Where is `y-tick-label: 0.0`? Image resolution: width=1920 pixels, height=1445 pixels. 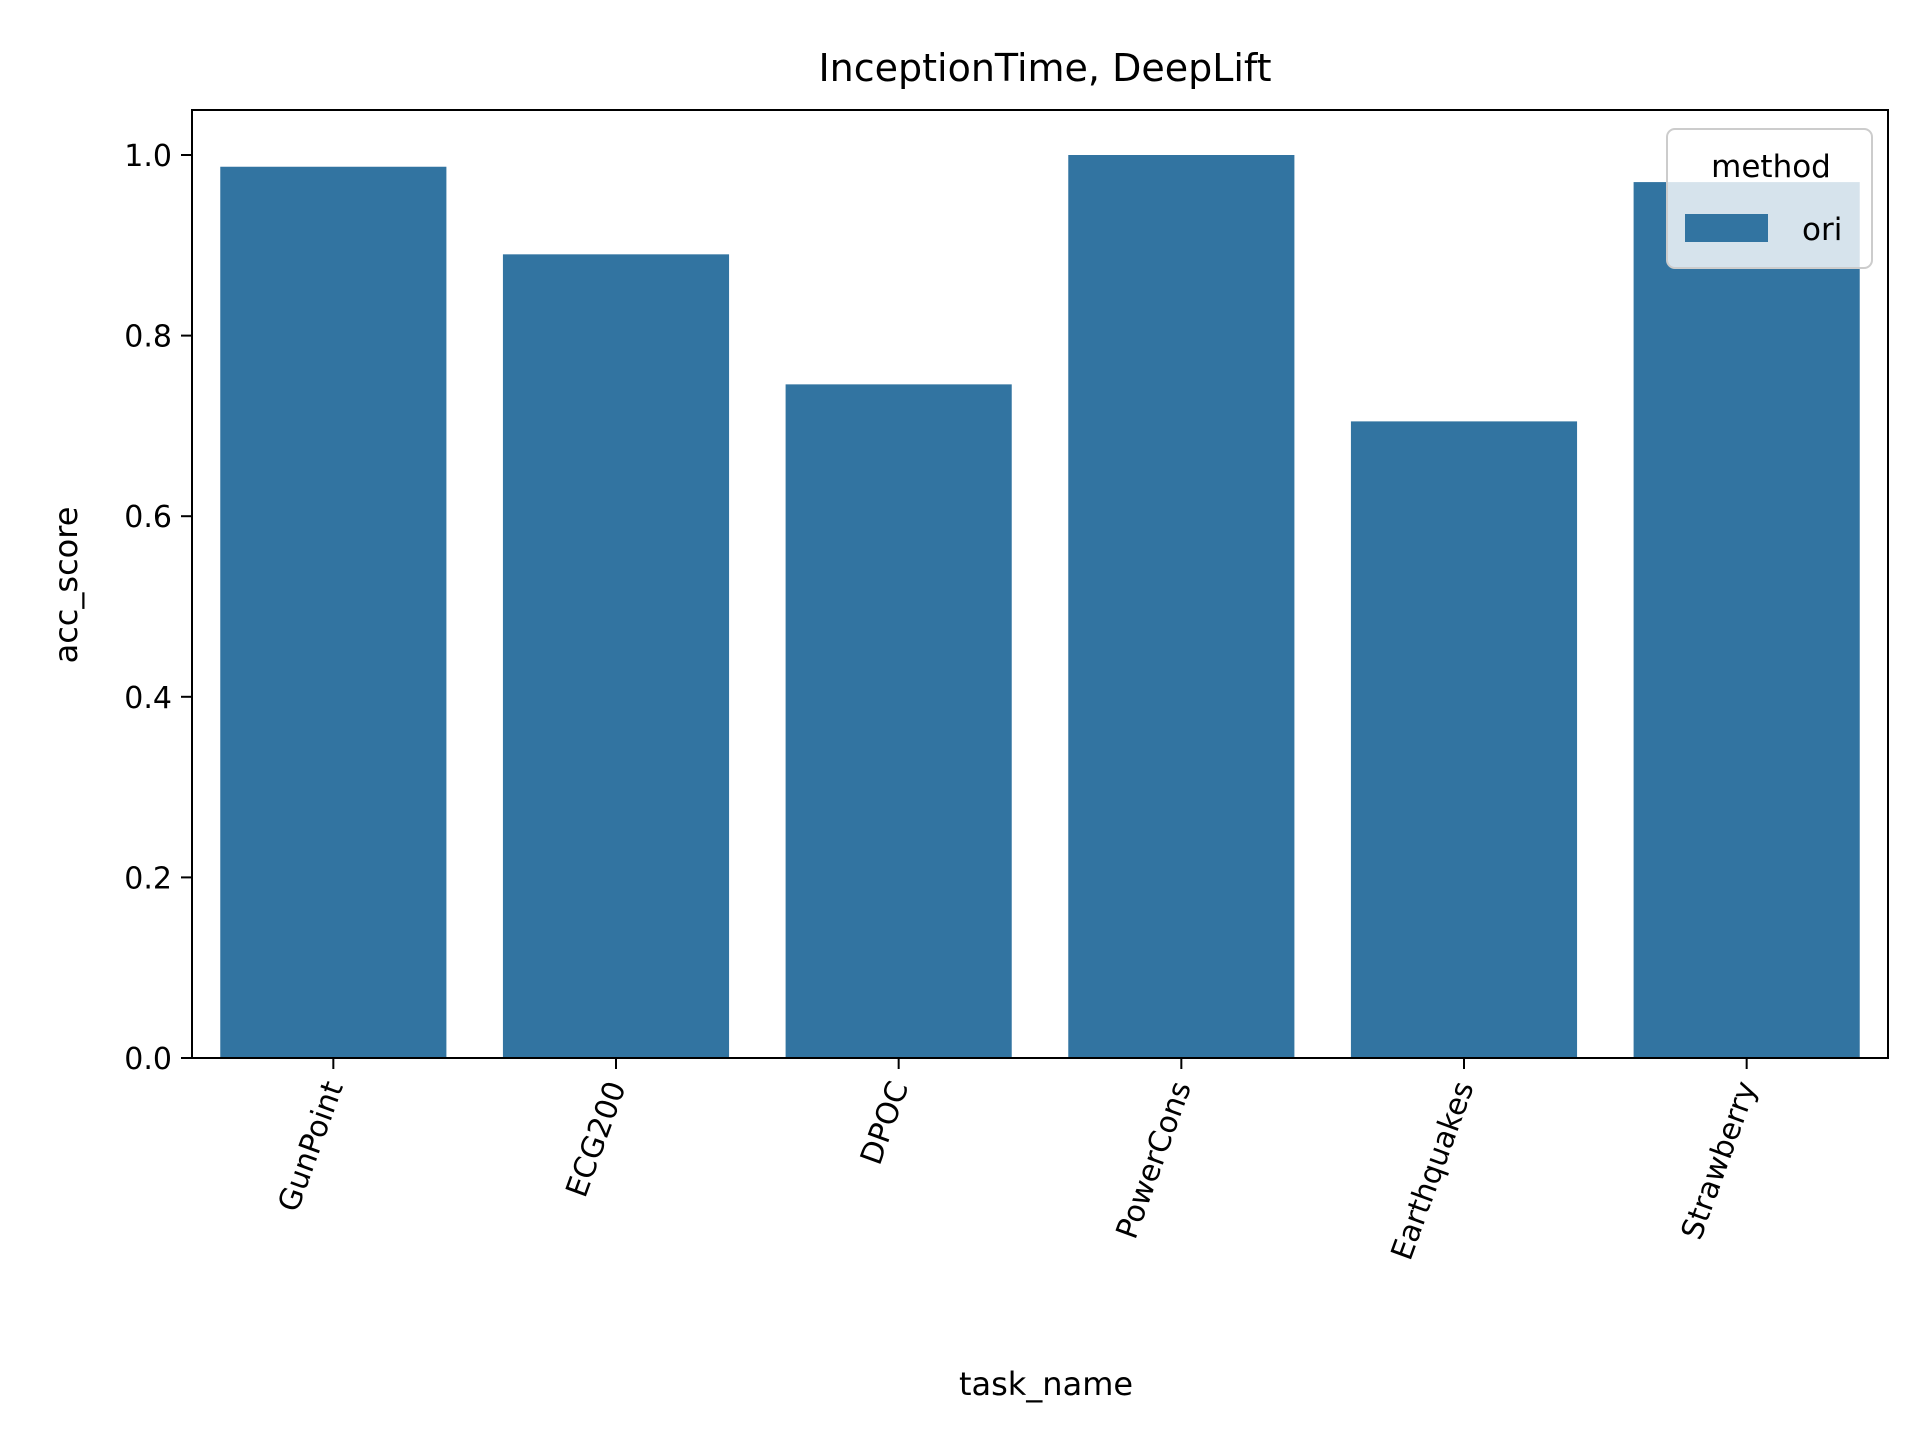 y-tick-label: 0.0 is located at coordinates (148, 1059).